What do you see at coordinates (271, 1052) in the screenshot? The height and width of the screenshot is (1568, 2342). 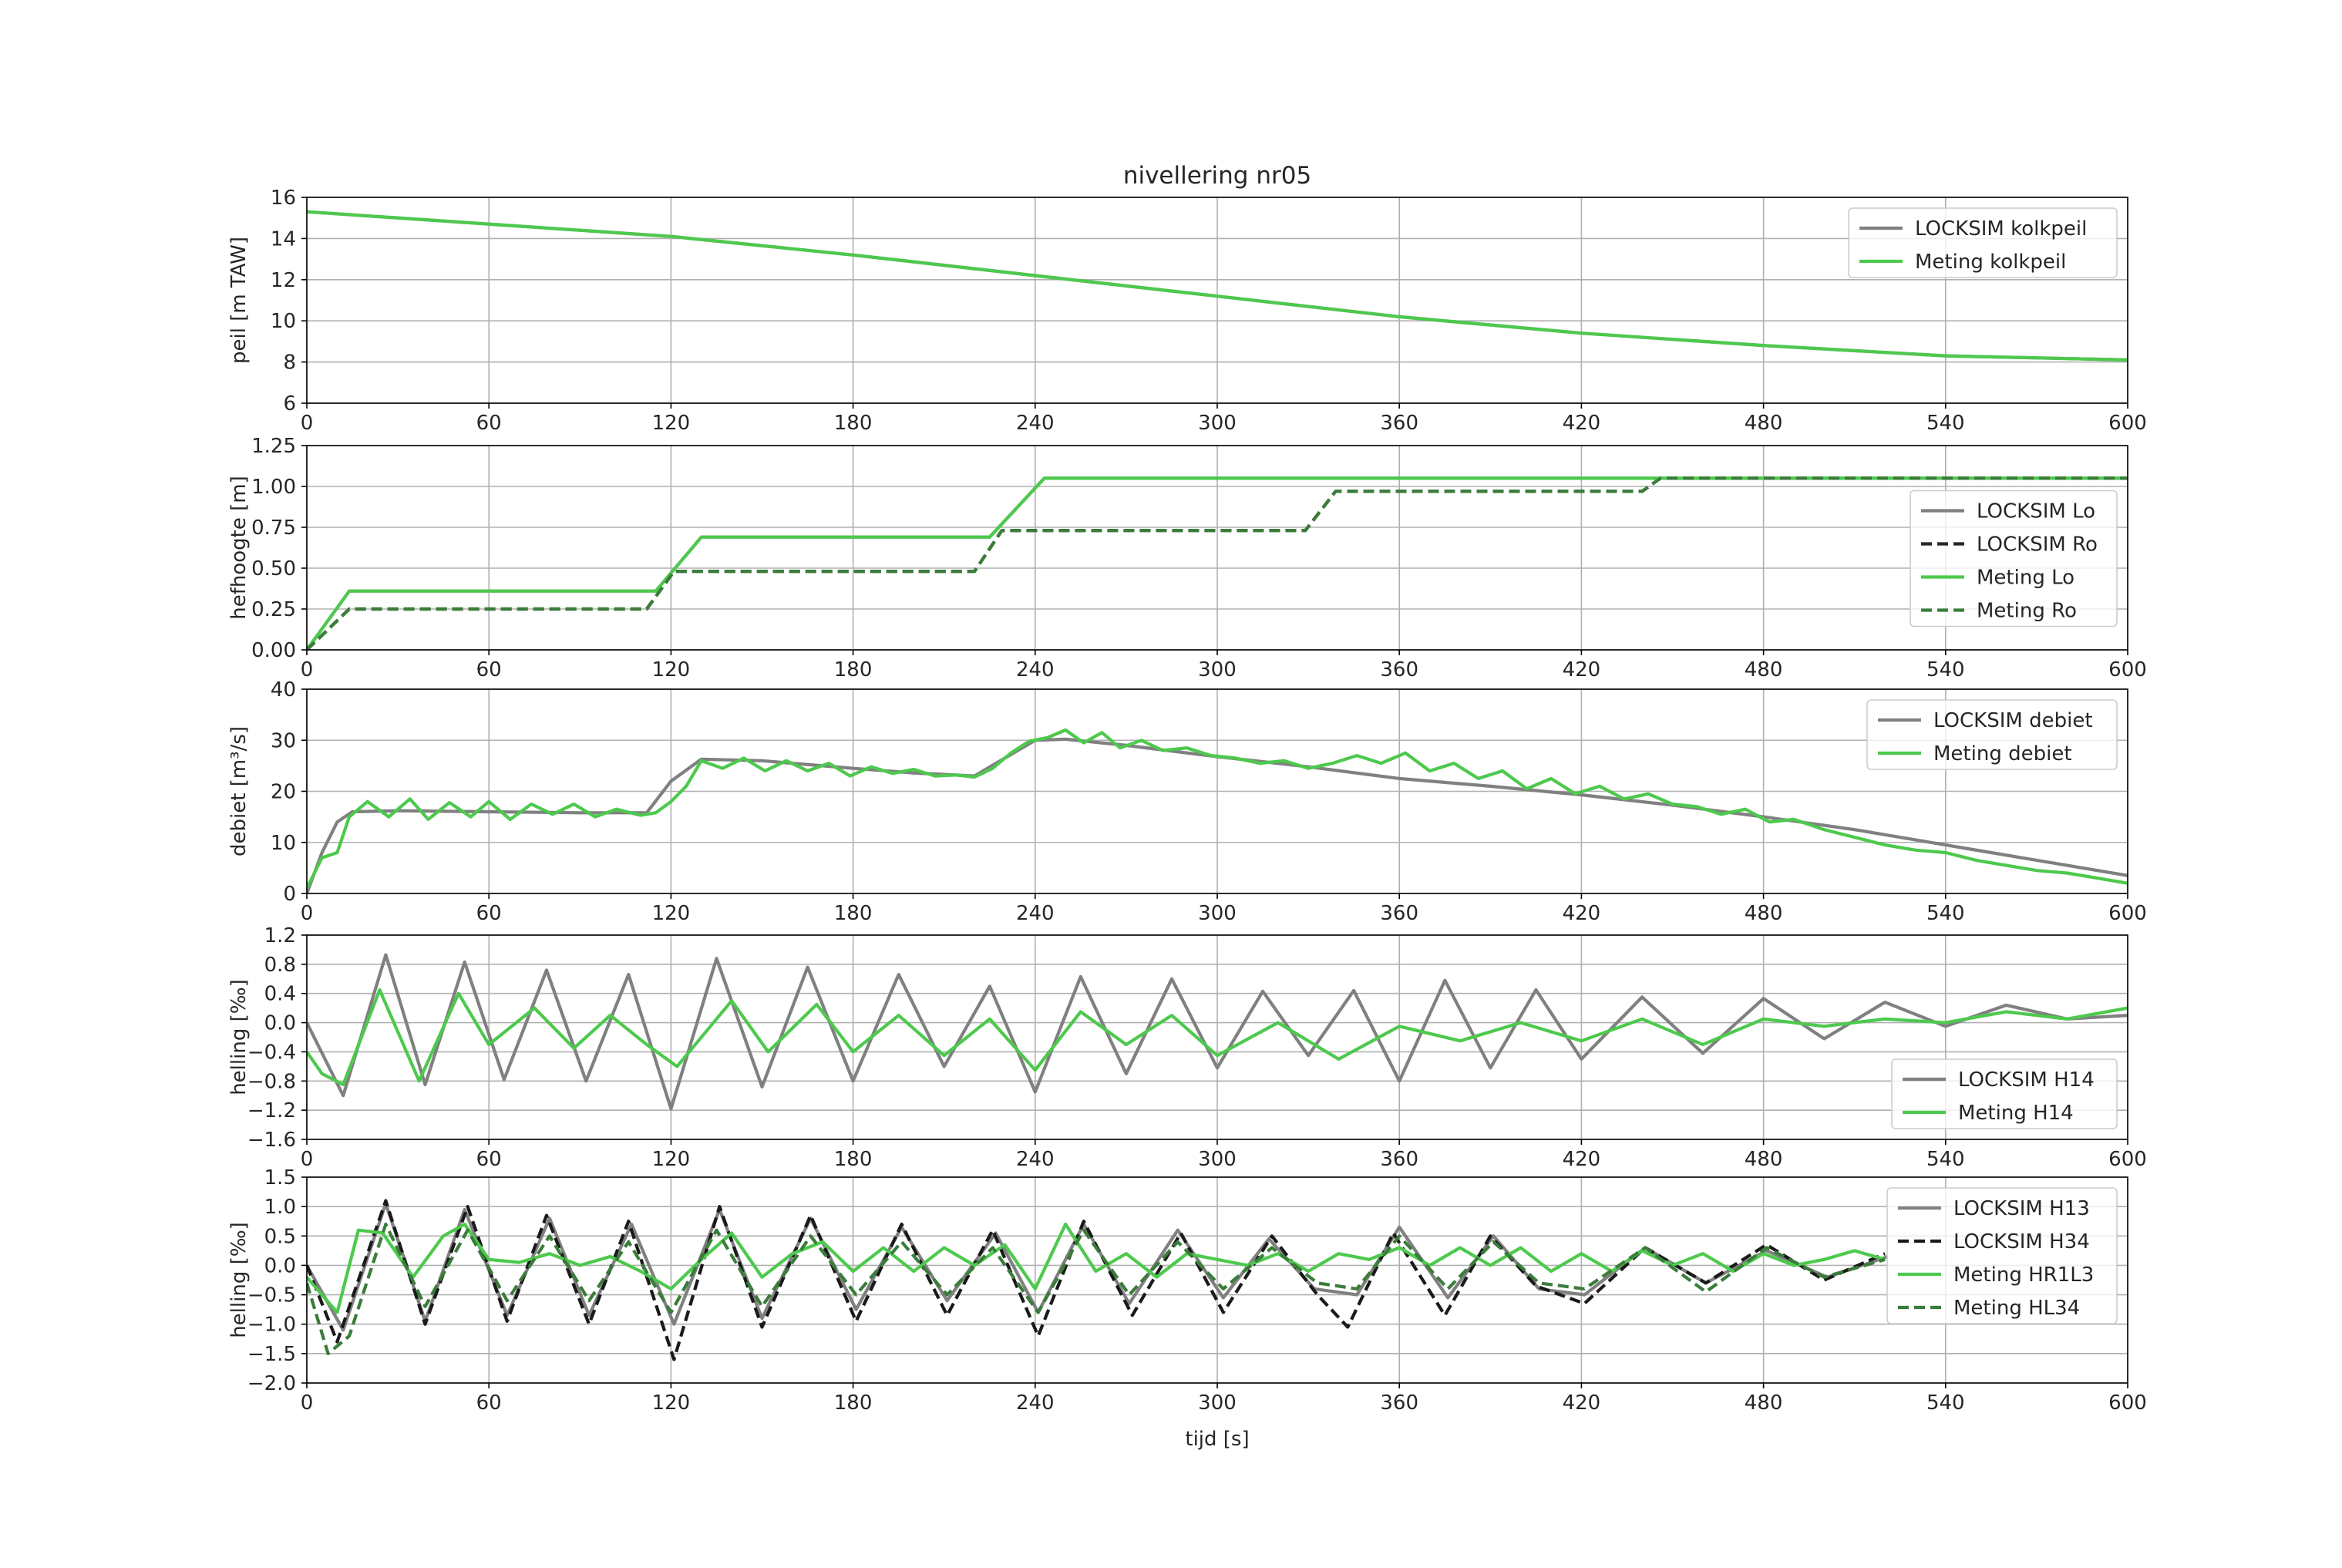 I see `y-tick-label: −0.4` at bounding box center [271, 1052].